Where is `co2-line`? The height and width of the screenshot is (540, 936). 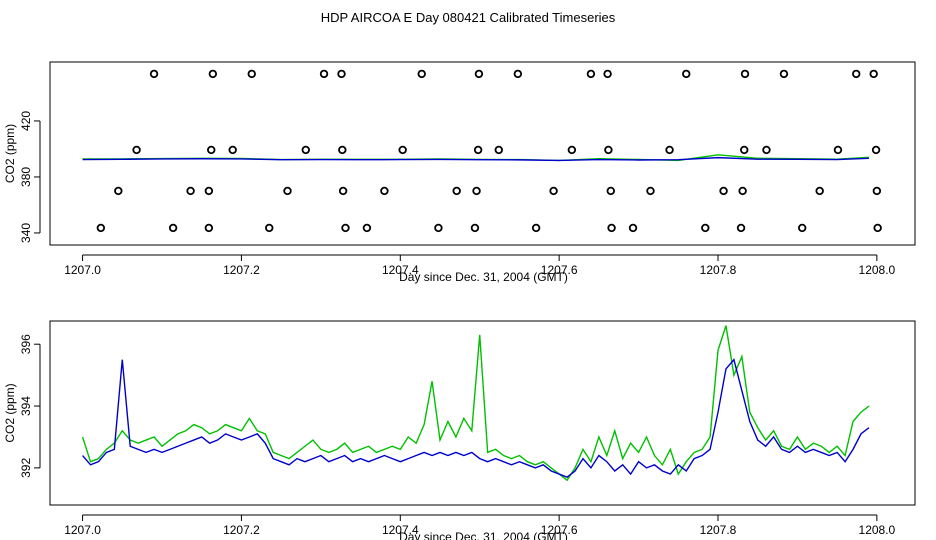
co2-line is located at coordinates (475, 159).